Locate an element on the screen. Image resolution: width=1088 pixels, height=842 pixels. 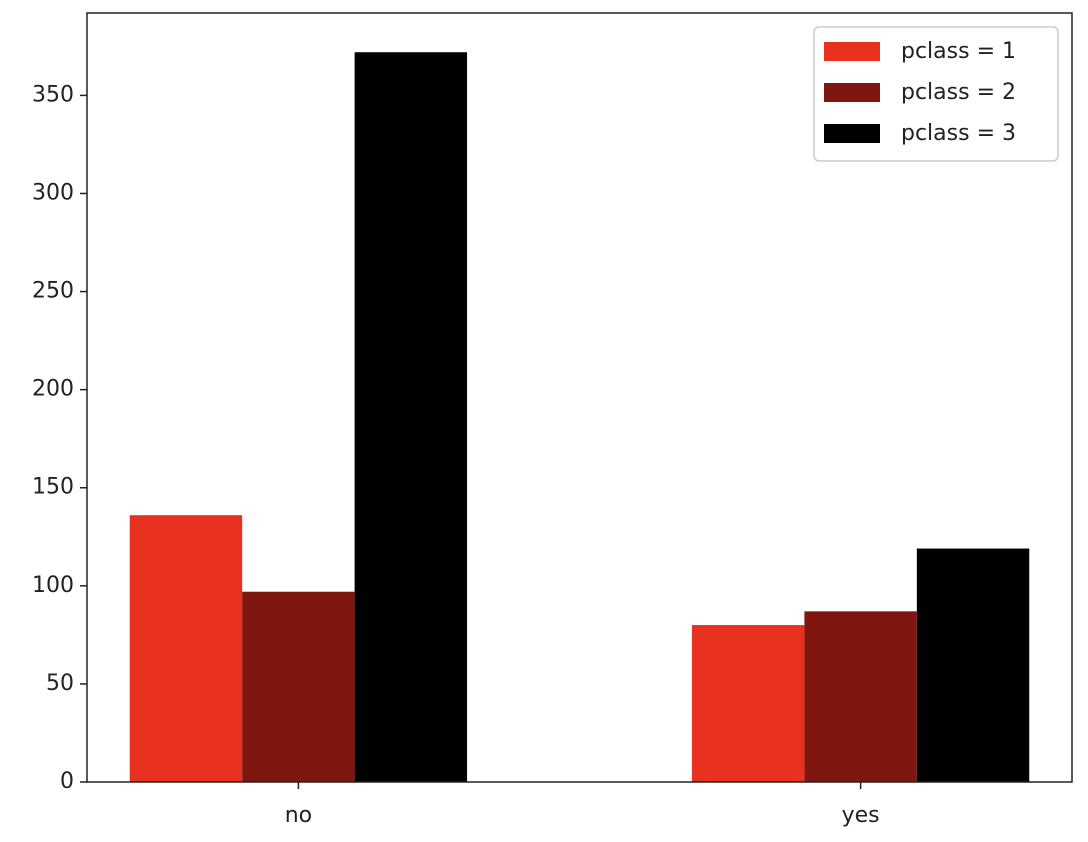
x-tick-label: yes is located at coordinates (861, 815).